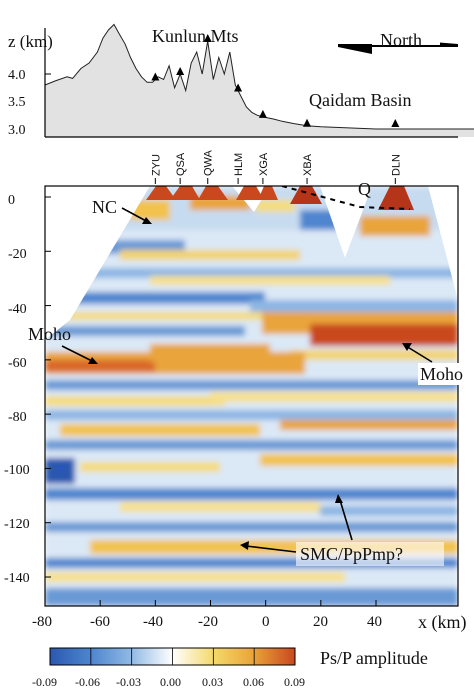 Image resolution: width=474 pixels, height=690 pixels. What do you see at coordinates (346, 222) in the screenshot?
I see `coverage-mask-middle` at bounding box center [346, 222].